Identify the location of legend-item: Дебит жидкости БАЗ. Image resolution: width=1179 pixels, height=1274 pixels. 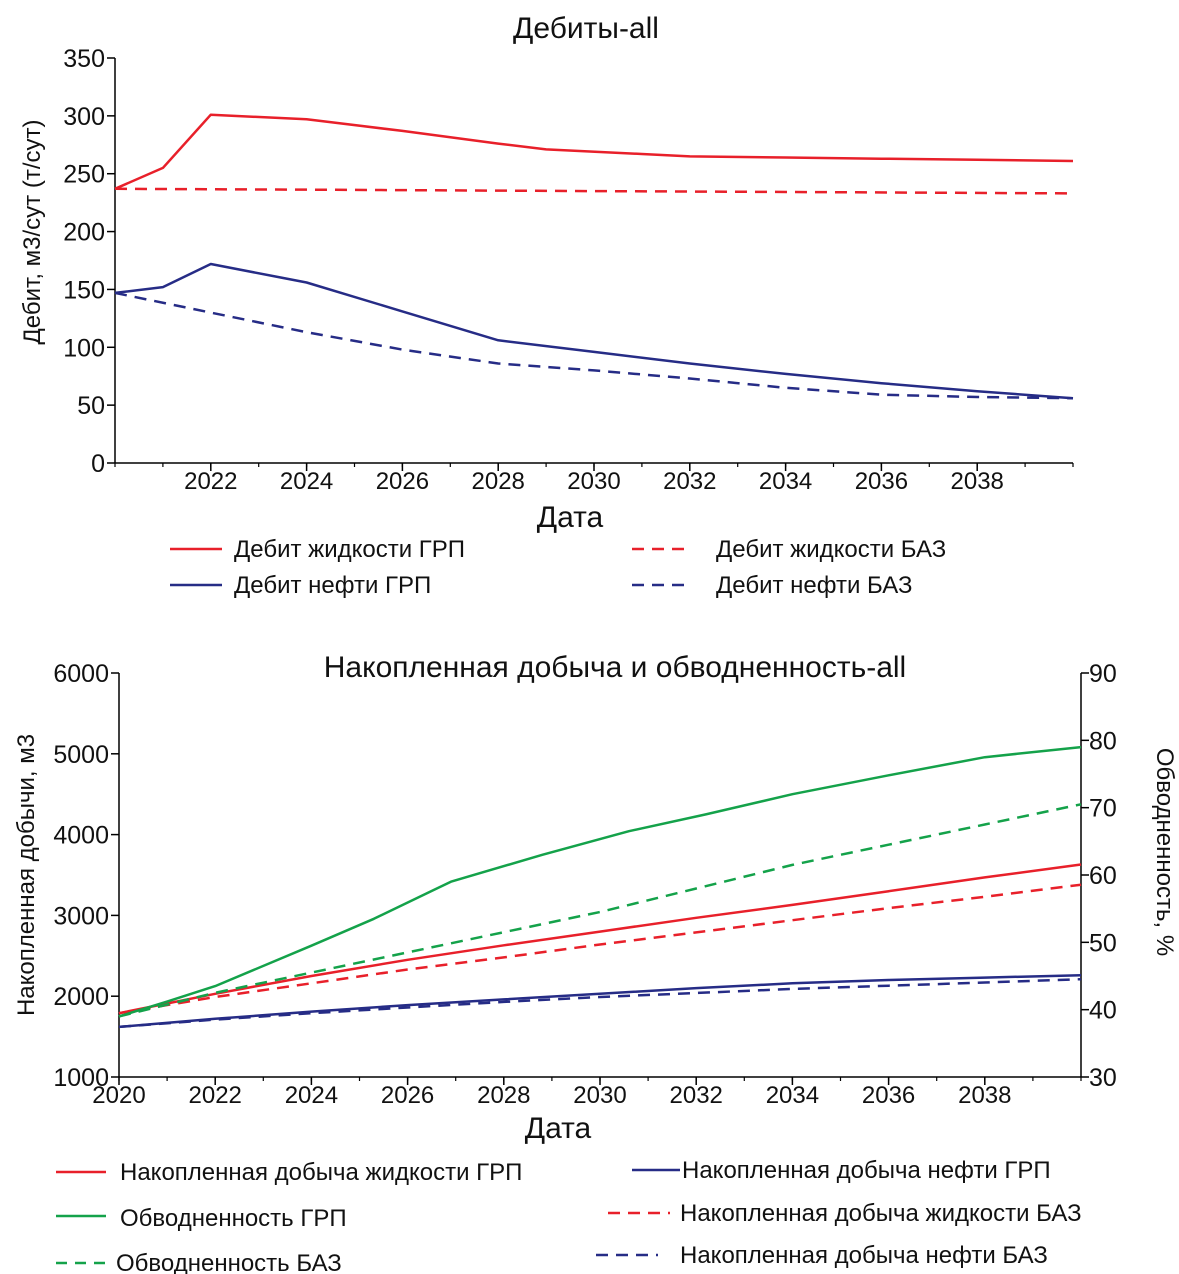
(789, 549).